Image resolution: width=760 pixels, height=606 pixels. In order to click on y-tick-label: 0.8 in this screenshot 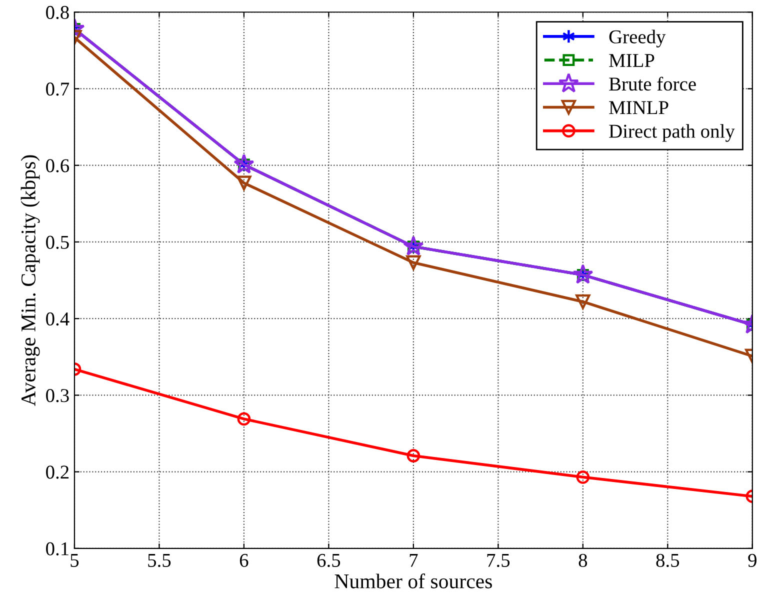, I will do `click(57, 13)`.